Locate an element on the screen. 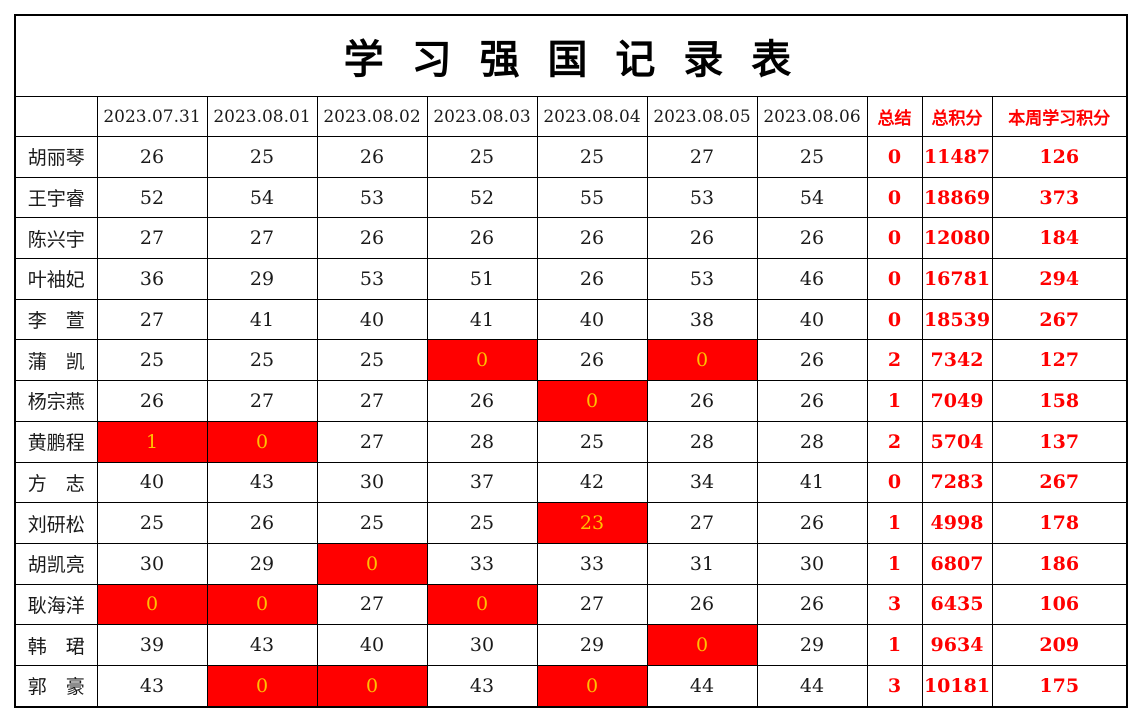  table-row: 方 志 40 43 30 37 42 34 41 0 7283 267 is located at coordinates (571, 482).